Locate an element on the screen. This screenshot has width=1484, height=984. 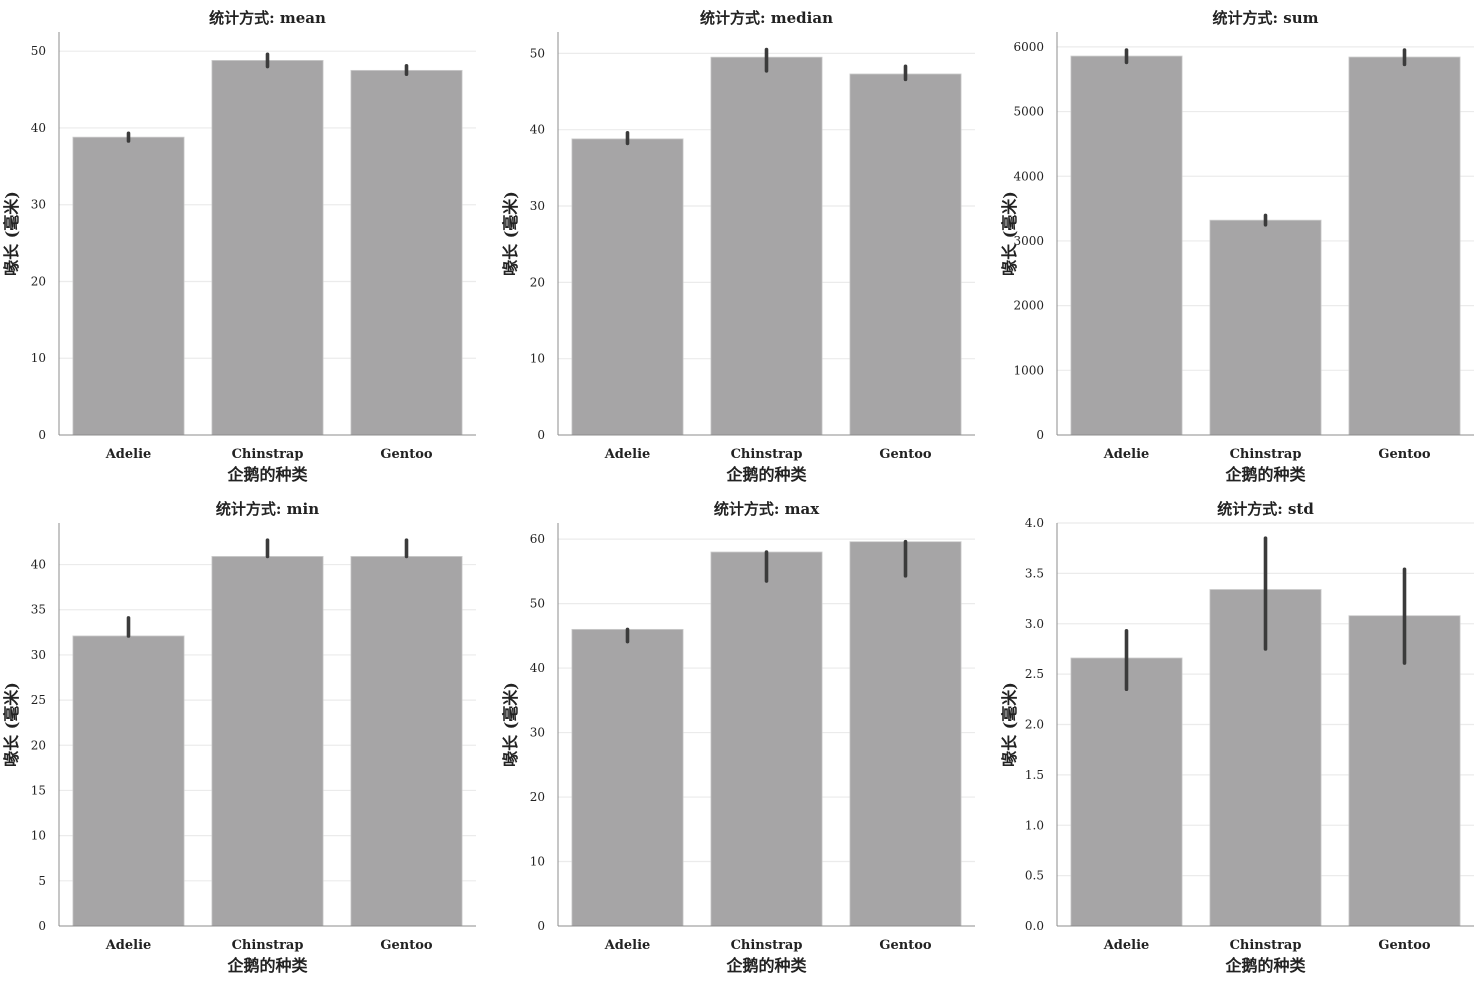
chart-title: 统计方式: median is located at coordinates (766, 18).